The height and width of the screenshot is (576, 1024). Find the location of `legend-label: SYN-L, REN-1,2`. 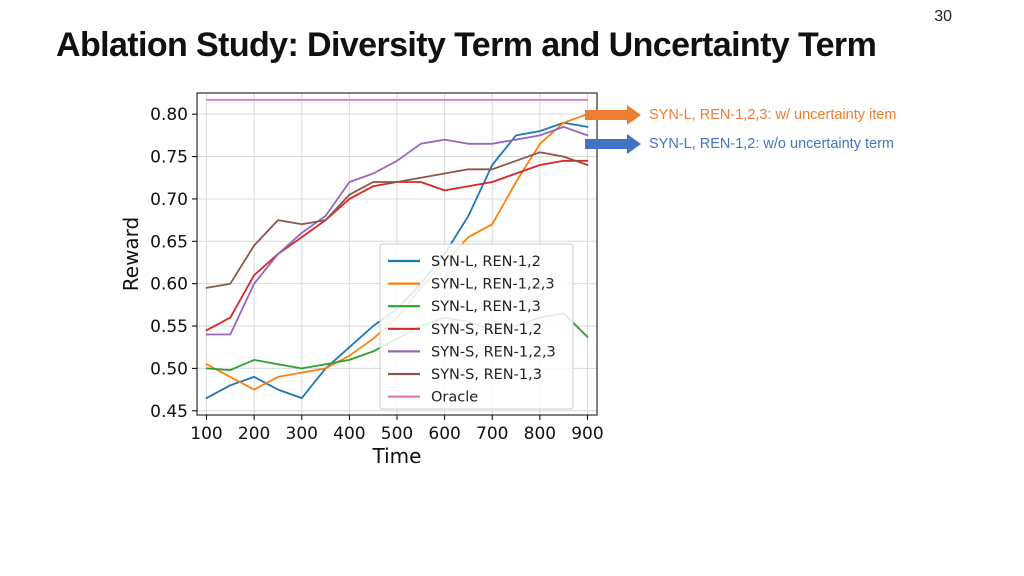

legend-label: SYN-L, REN-1,2 is located at coordinates (486, 262).